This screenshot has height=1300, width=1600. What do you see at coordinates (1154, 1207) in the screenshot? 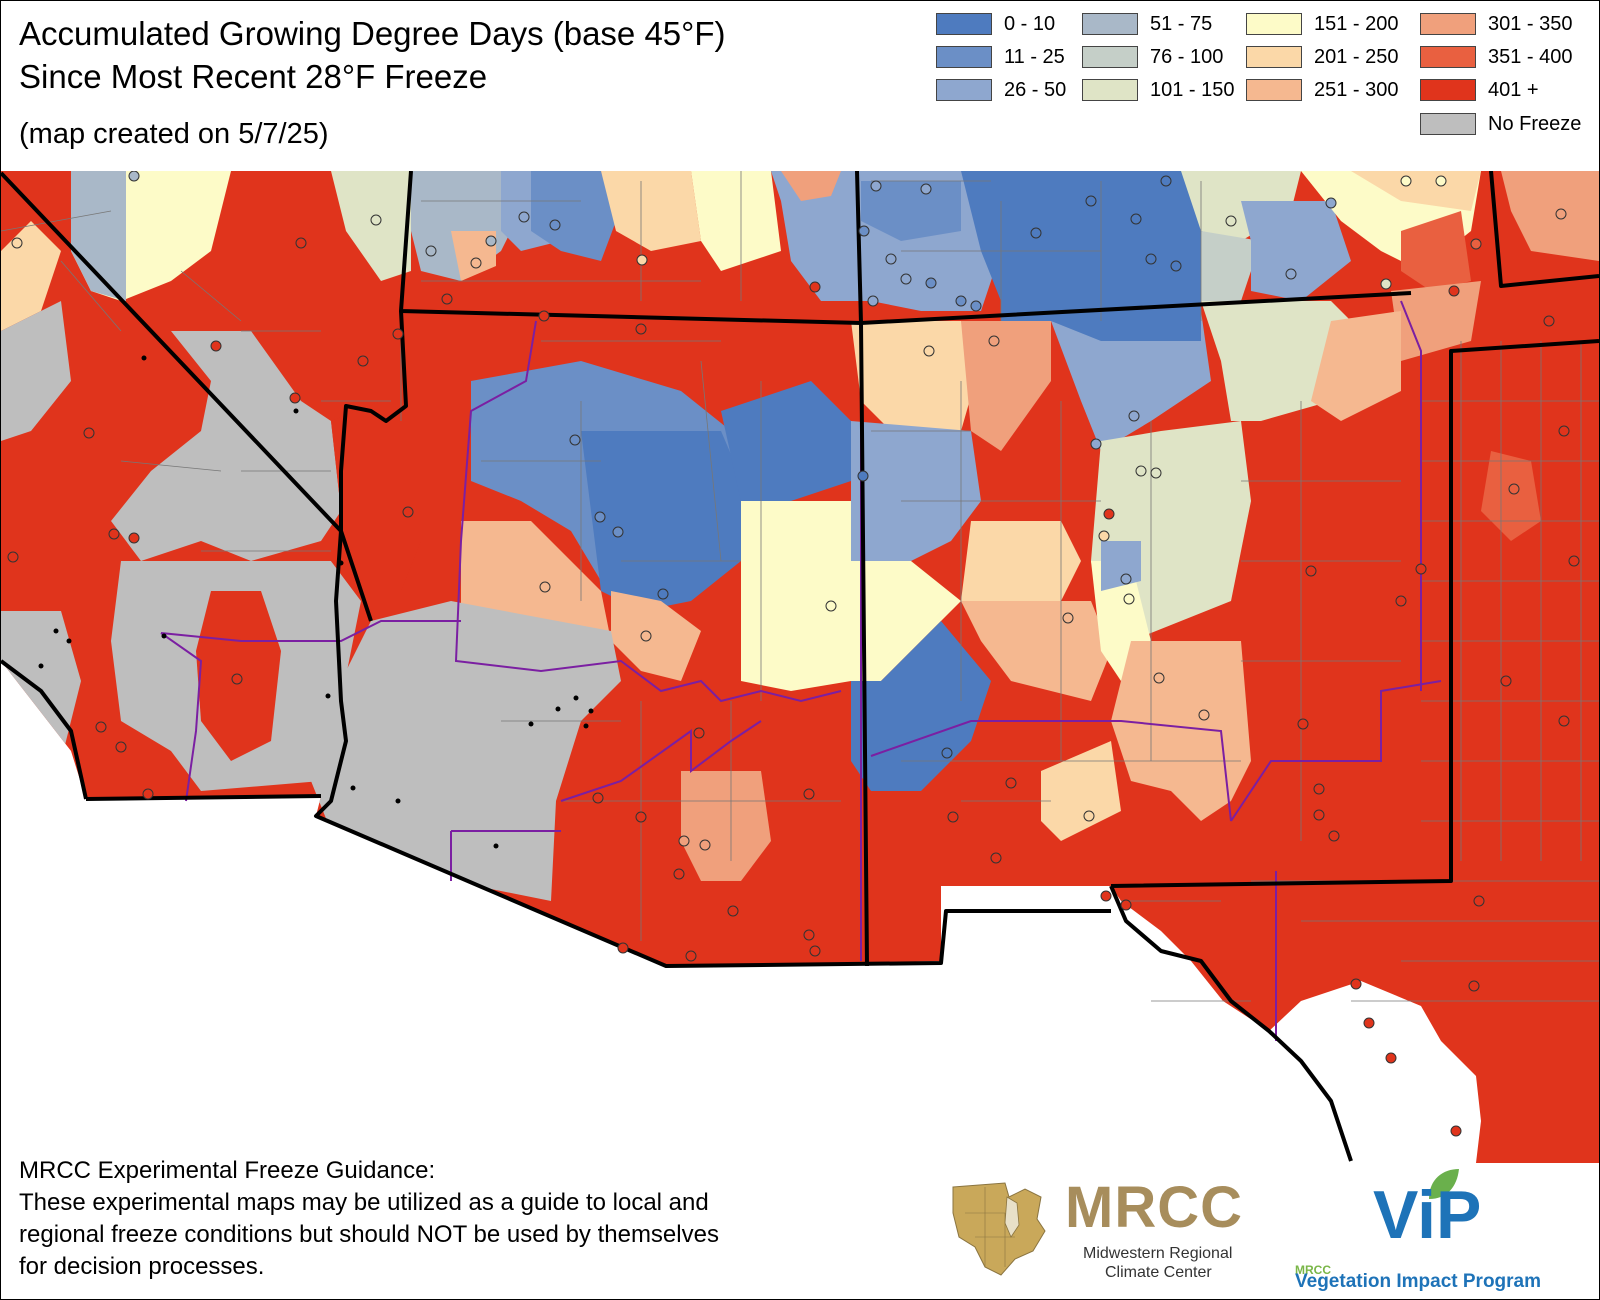
I see `mrcc-wordmark: MRCC` at bounding box center [1154, 1207].